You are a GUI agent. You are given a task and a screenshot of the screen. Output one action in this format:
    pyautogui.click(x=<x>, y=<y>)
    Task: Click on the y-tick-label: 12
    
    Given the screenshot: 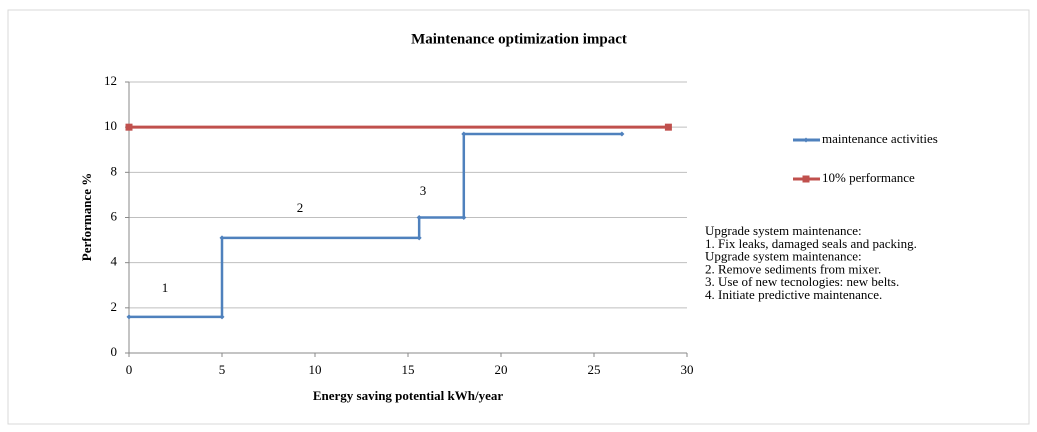 What is the action you would take?
    pyautogui.click(x=110, y=80)
    